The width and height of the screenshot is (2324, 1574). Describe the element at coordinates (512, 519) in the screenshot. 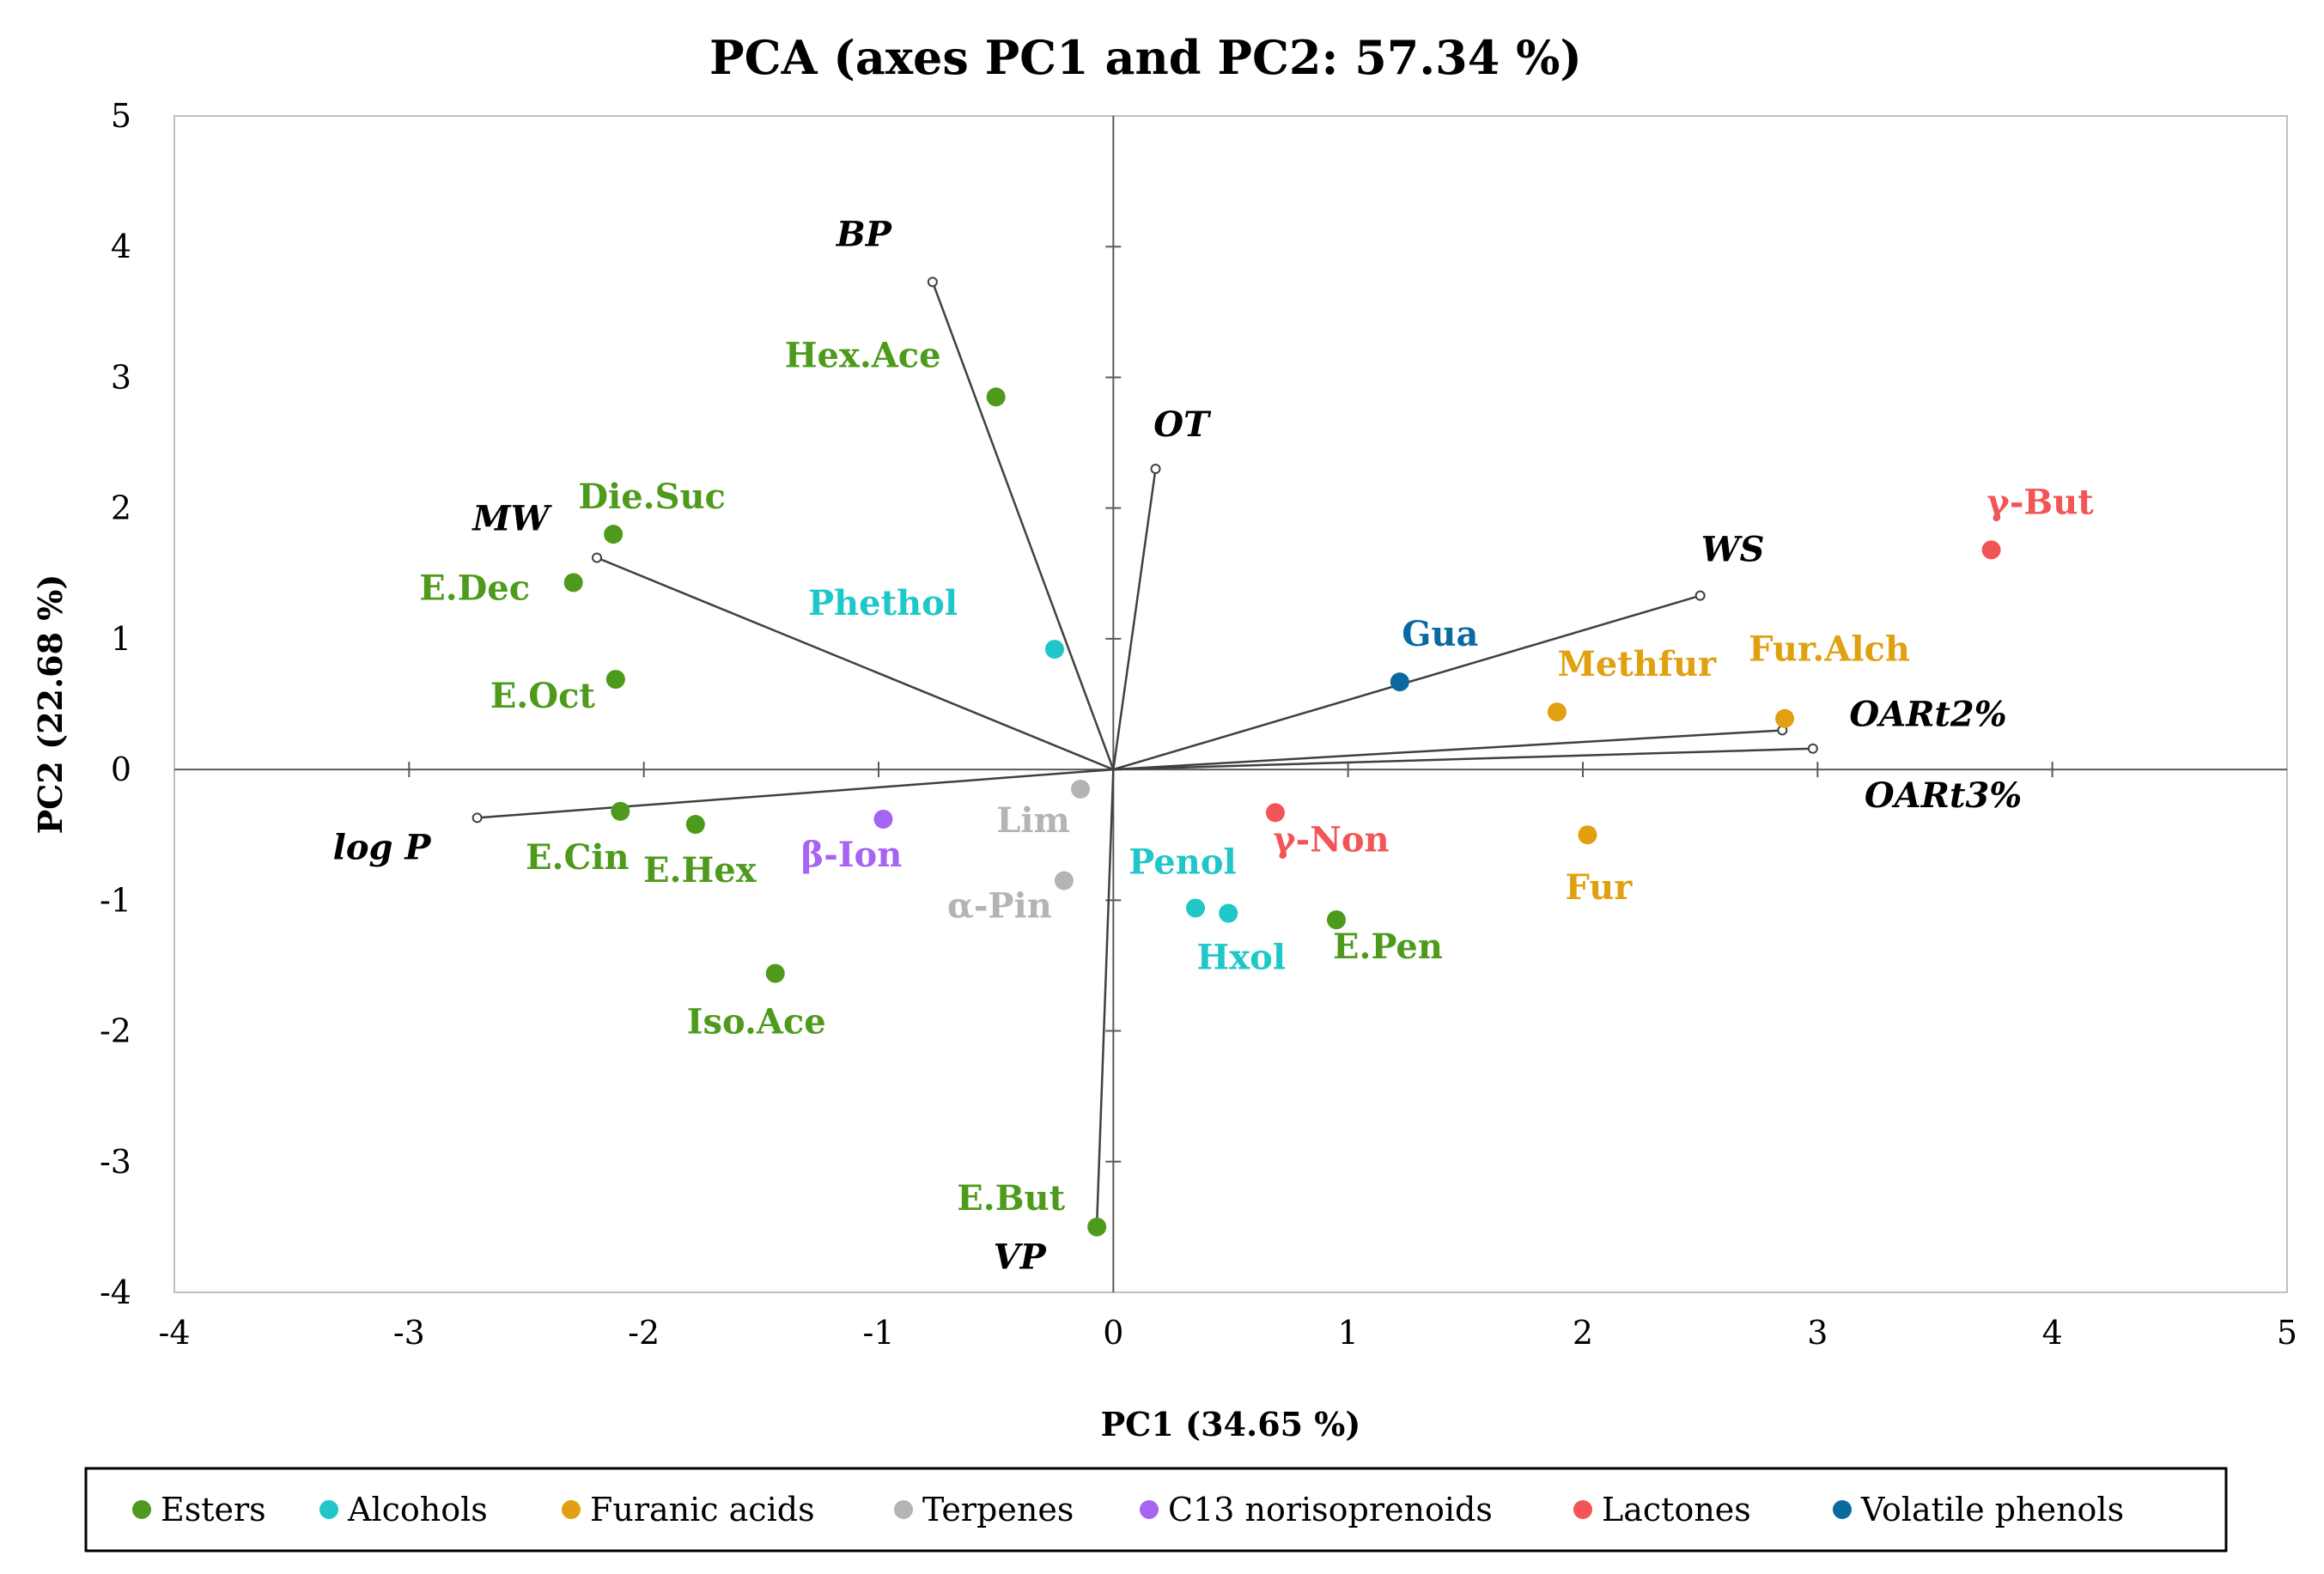

I see `loading-label-mw: MW` at that location.